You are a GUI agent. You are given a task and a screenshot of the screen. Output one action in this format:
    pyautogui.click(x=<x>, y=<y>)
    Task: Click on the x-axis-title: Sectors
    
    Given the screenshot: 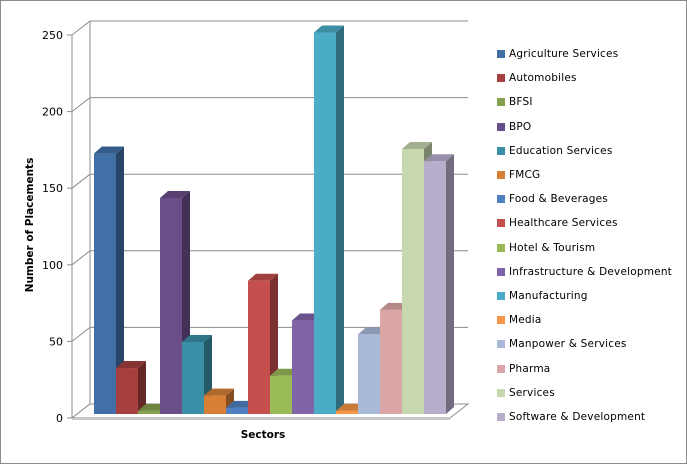 What is the action you would take?
    pyautogui.click(x=263, y=435)
    